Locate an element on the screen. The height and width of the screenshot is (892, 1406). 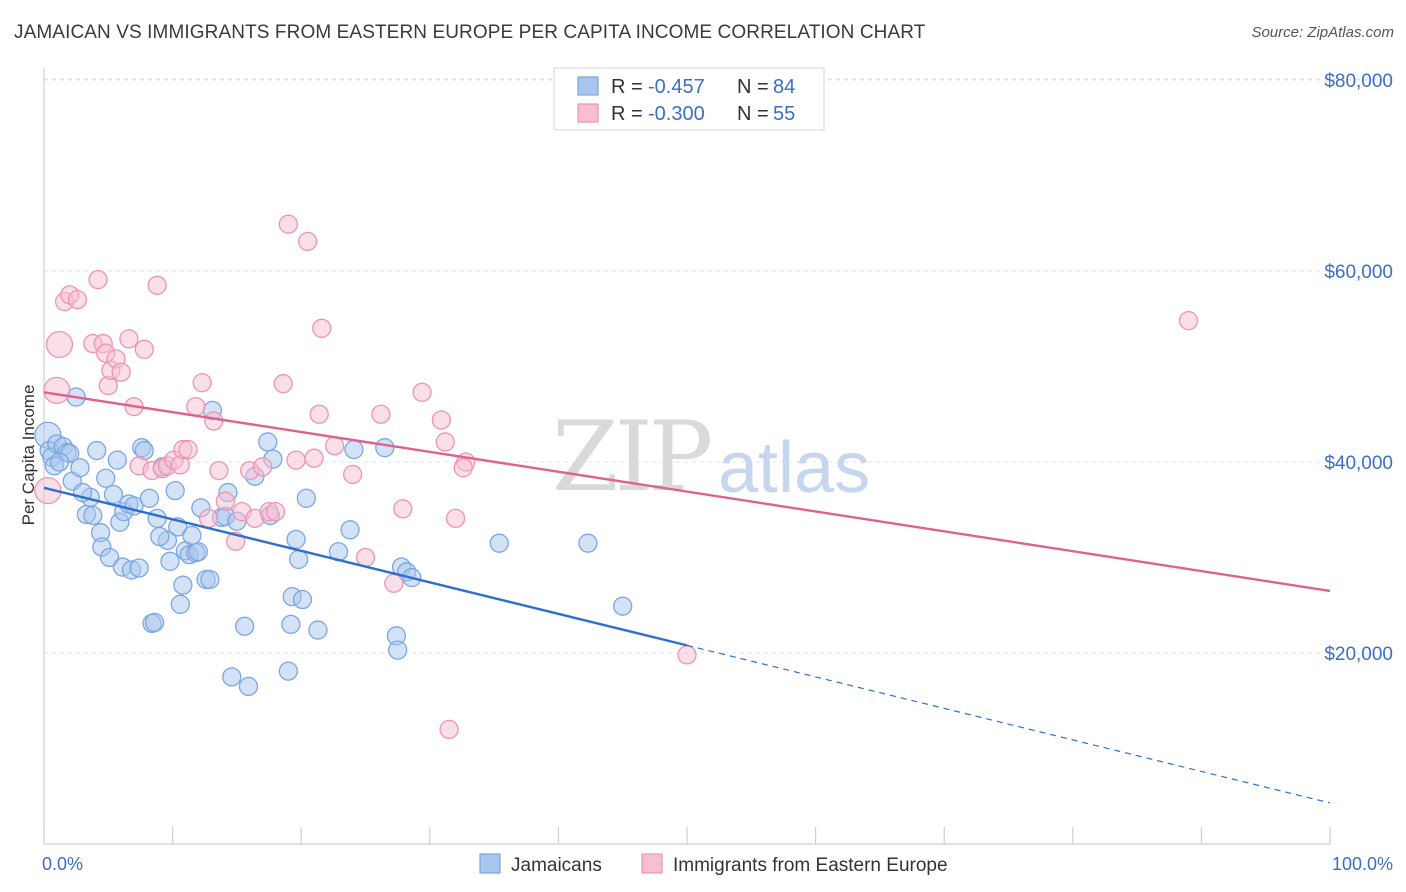
stats-n-label-1: N = is located at coordinates (753, 87).